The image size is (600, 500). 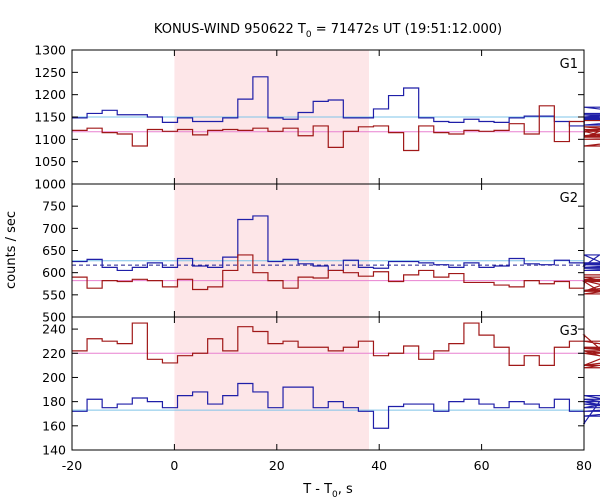 I want to click on y-tick-label: 750, so click(x=54, y=206).